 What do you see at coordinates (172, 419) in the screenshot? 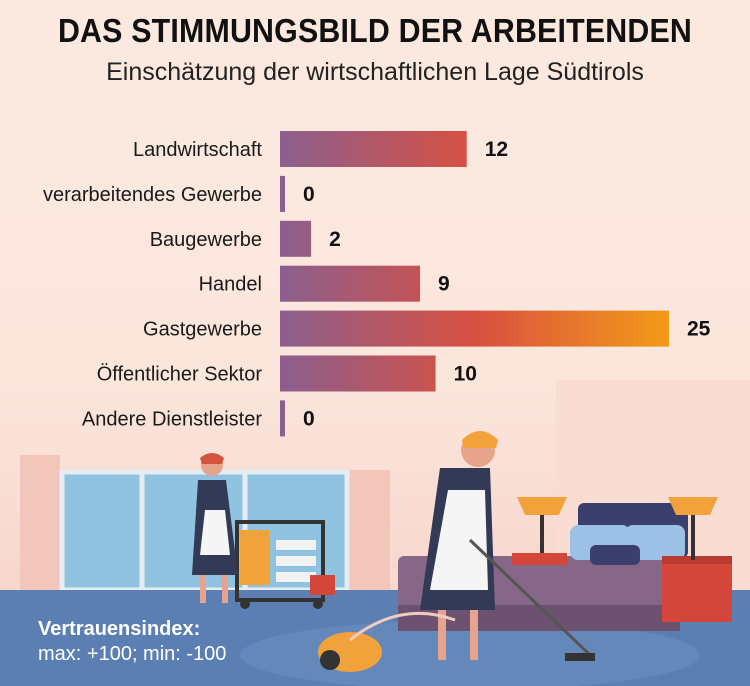
I see `category-label: Andere Dienstleister` at bounding box center [172, 419].